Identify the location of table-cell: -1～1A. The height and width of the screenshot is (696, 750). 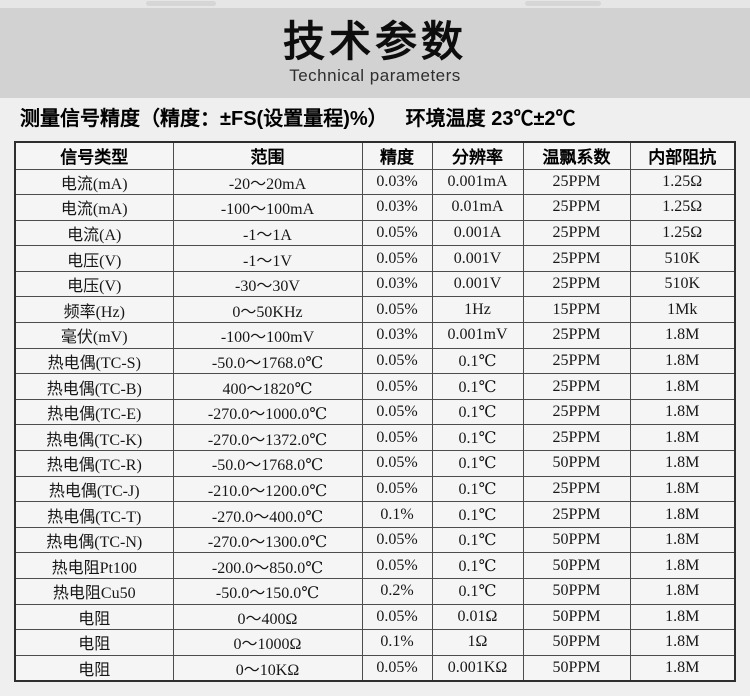
(267, 233).